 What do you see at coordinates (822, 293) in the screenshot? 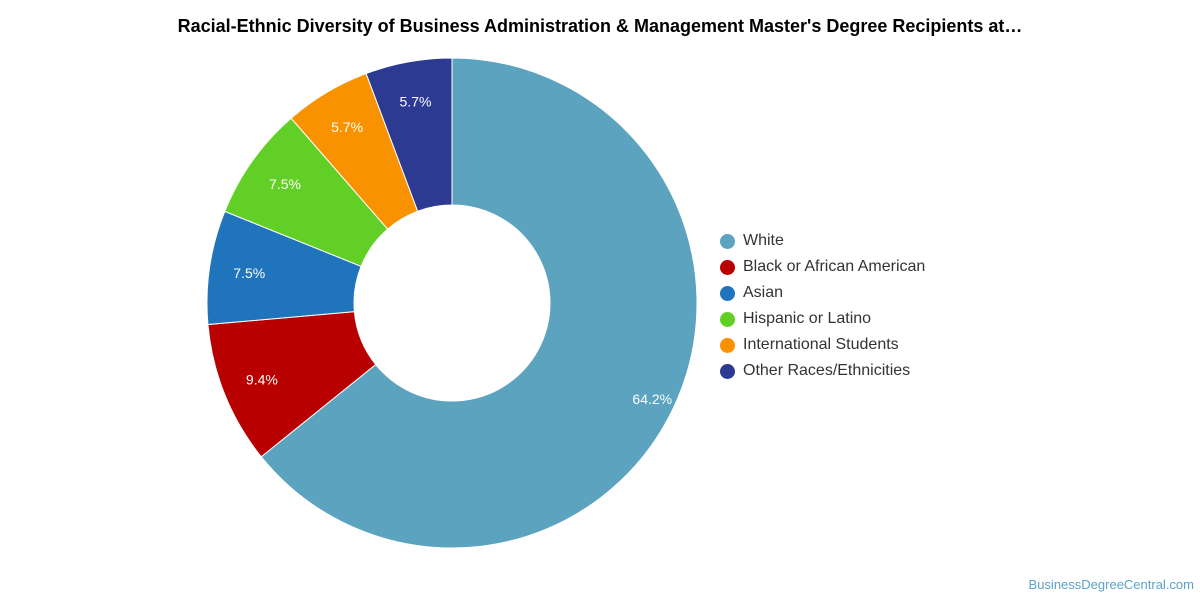
I see `legend-item-asian: Asian` at bounding box center [822, 293].